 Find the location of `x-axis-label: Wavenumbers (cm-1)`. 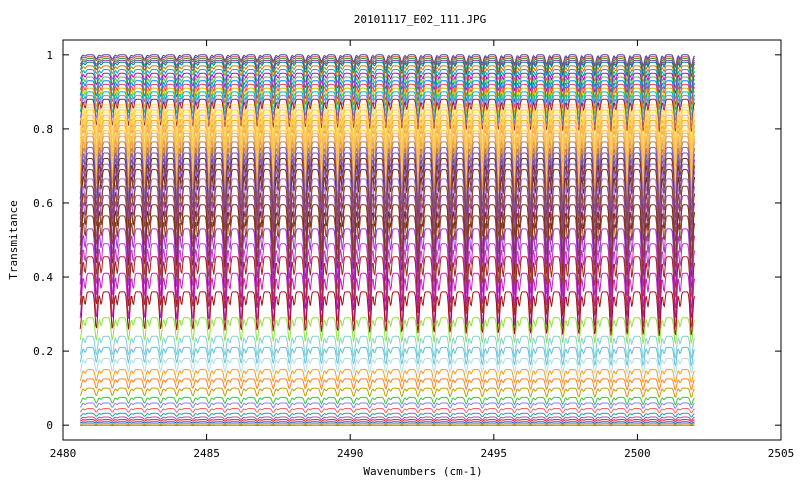

x-axis-label: Wavenumbers (cm-1) is located at coordinates (422, 471).